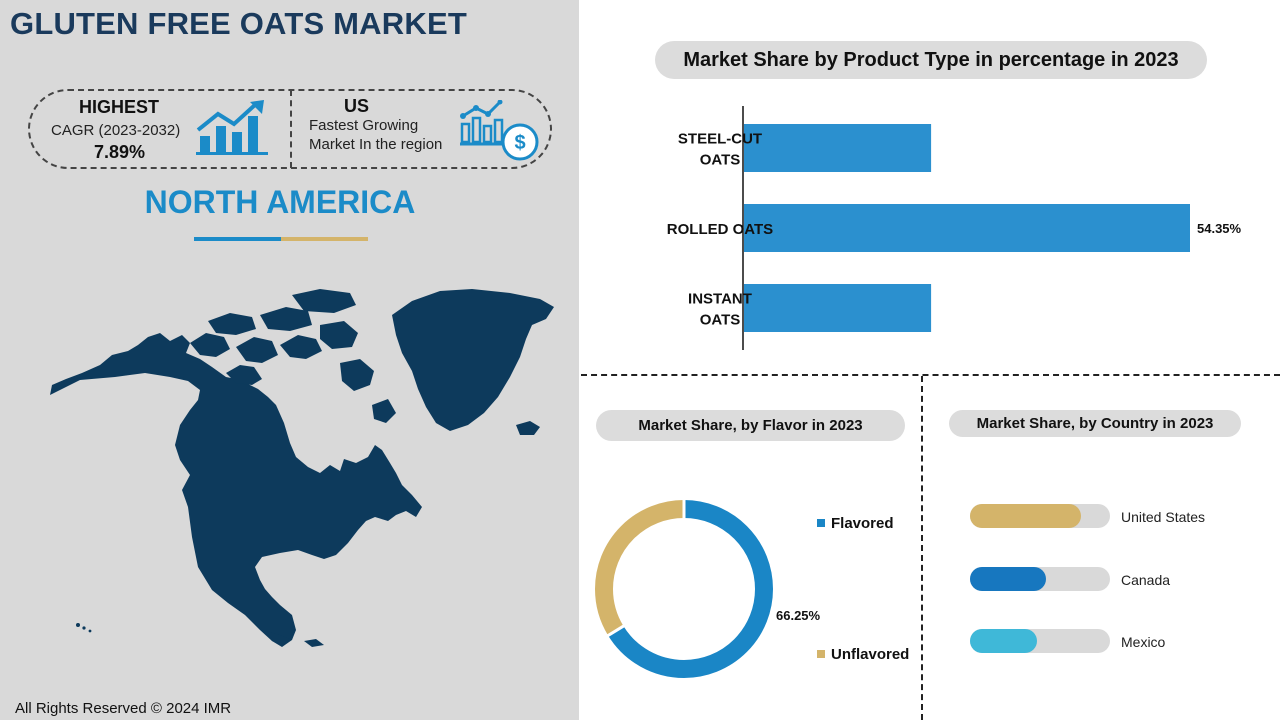 The height and width of the screenshot is (720, 1280). Describe the element at coordinates (1004, 641) in the screenshot. I see `mexico-fill` at that location.